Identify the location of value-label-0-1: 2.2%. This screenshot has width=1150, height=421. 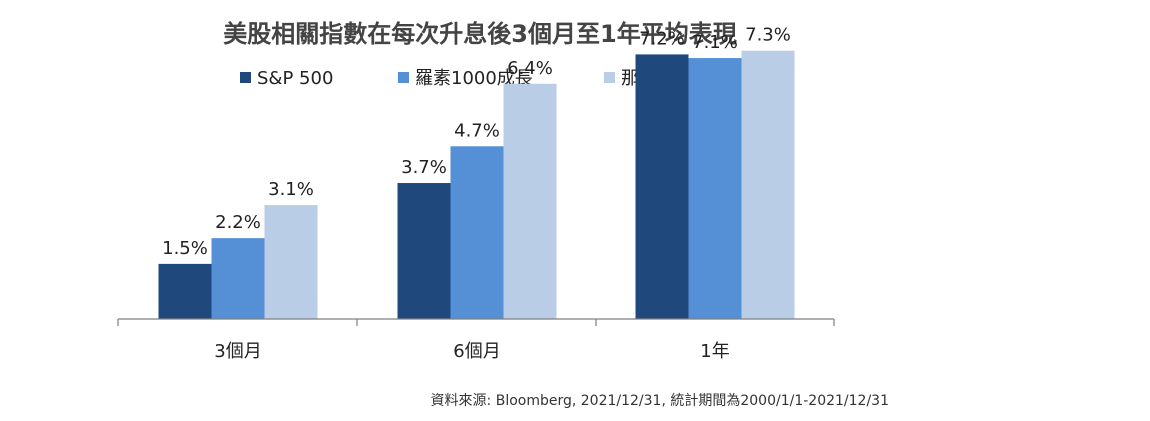
(238, 222).